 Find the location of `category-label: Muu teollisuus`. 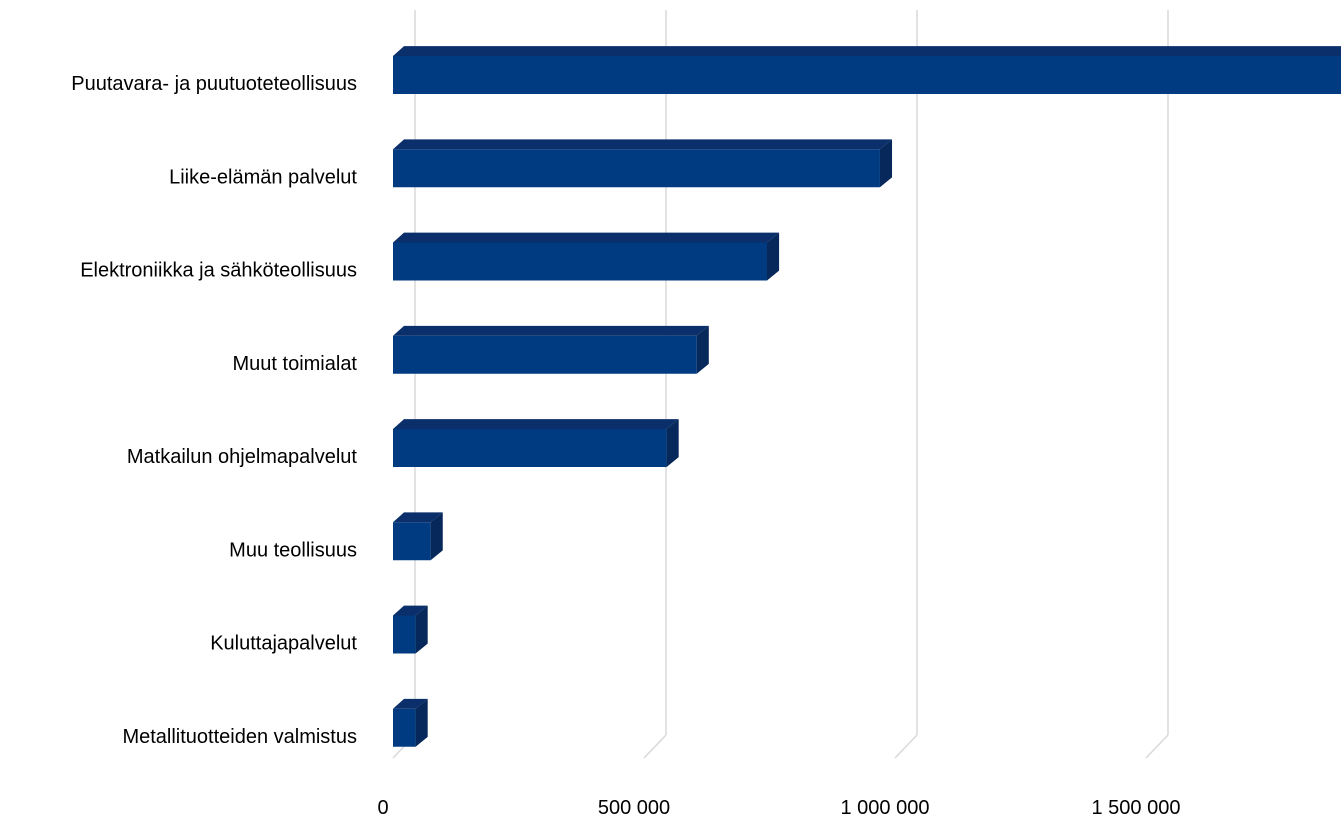

category-label: Muu teollisuus is located at coordinates (293, 550).